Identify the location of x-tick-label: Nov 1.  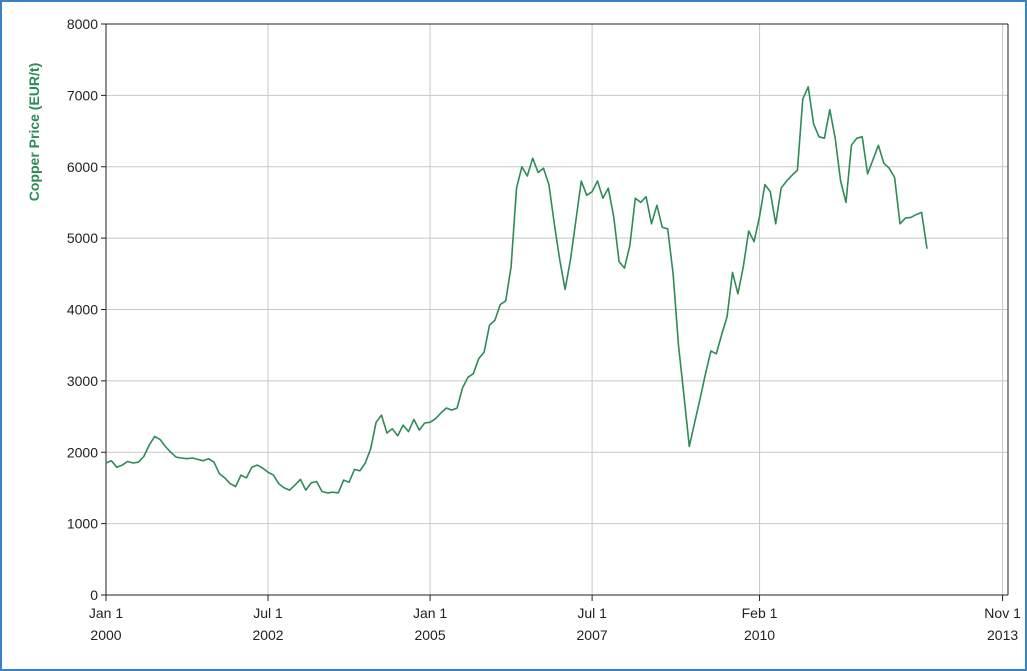
(1002, 613).